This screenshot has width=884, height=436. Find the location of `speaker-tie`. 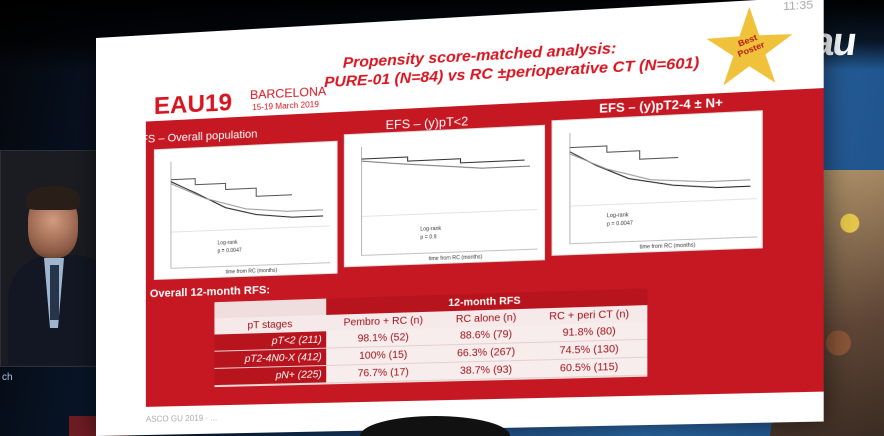

speaker-tie is located at coordinates (54, 292).